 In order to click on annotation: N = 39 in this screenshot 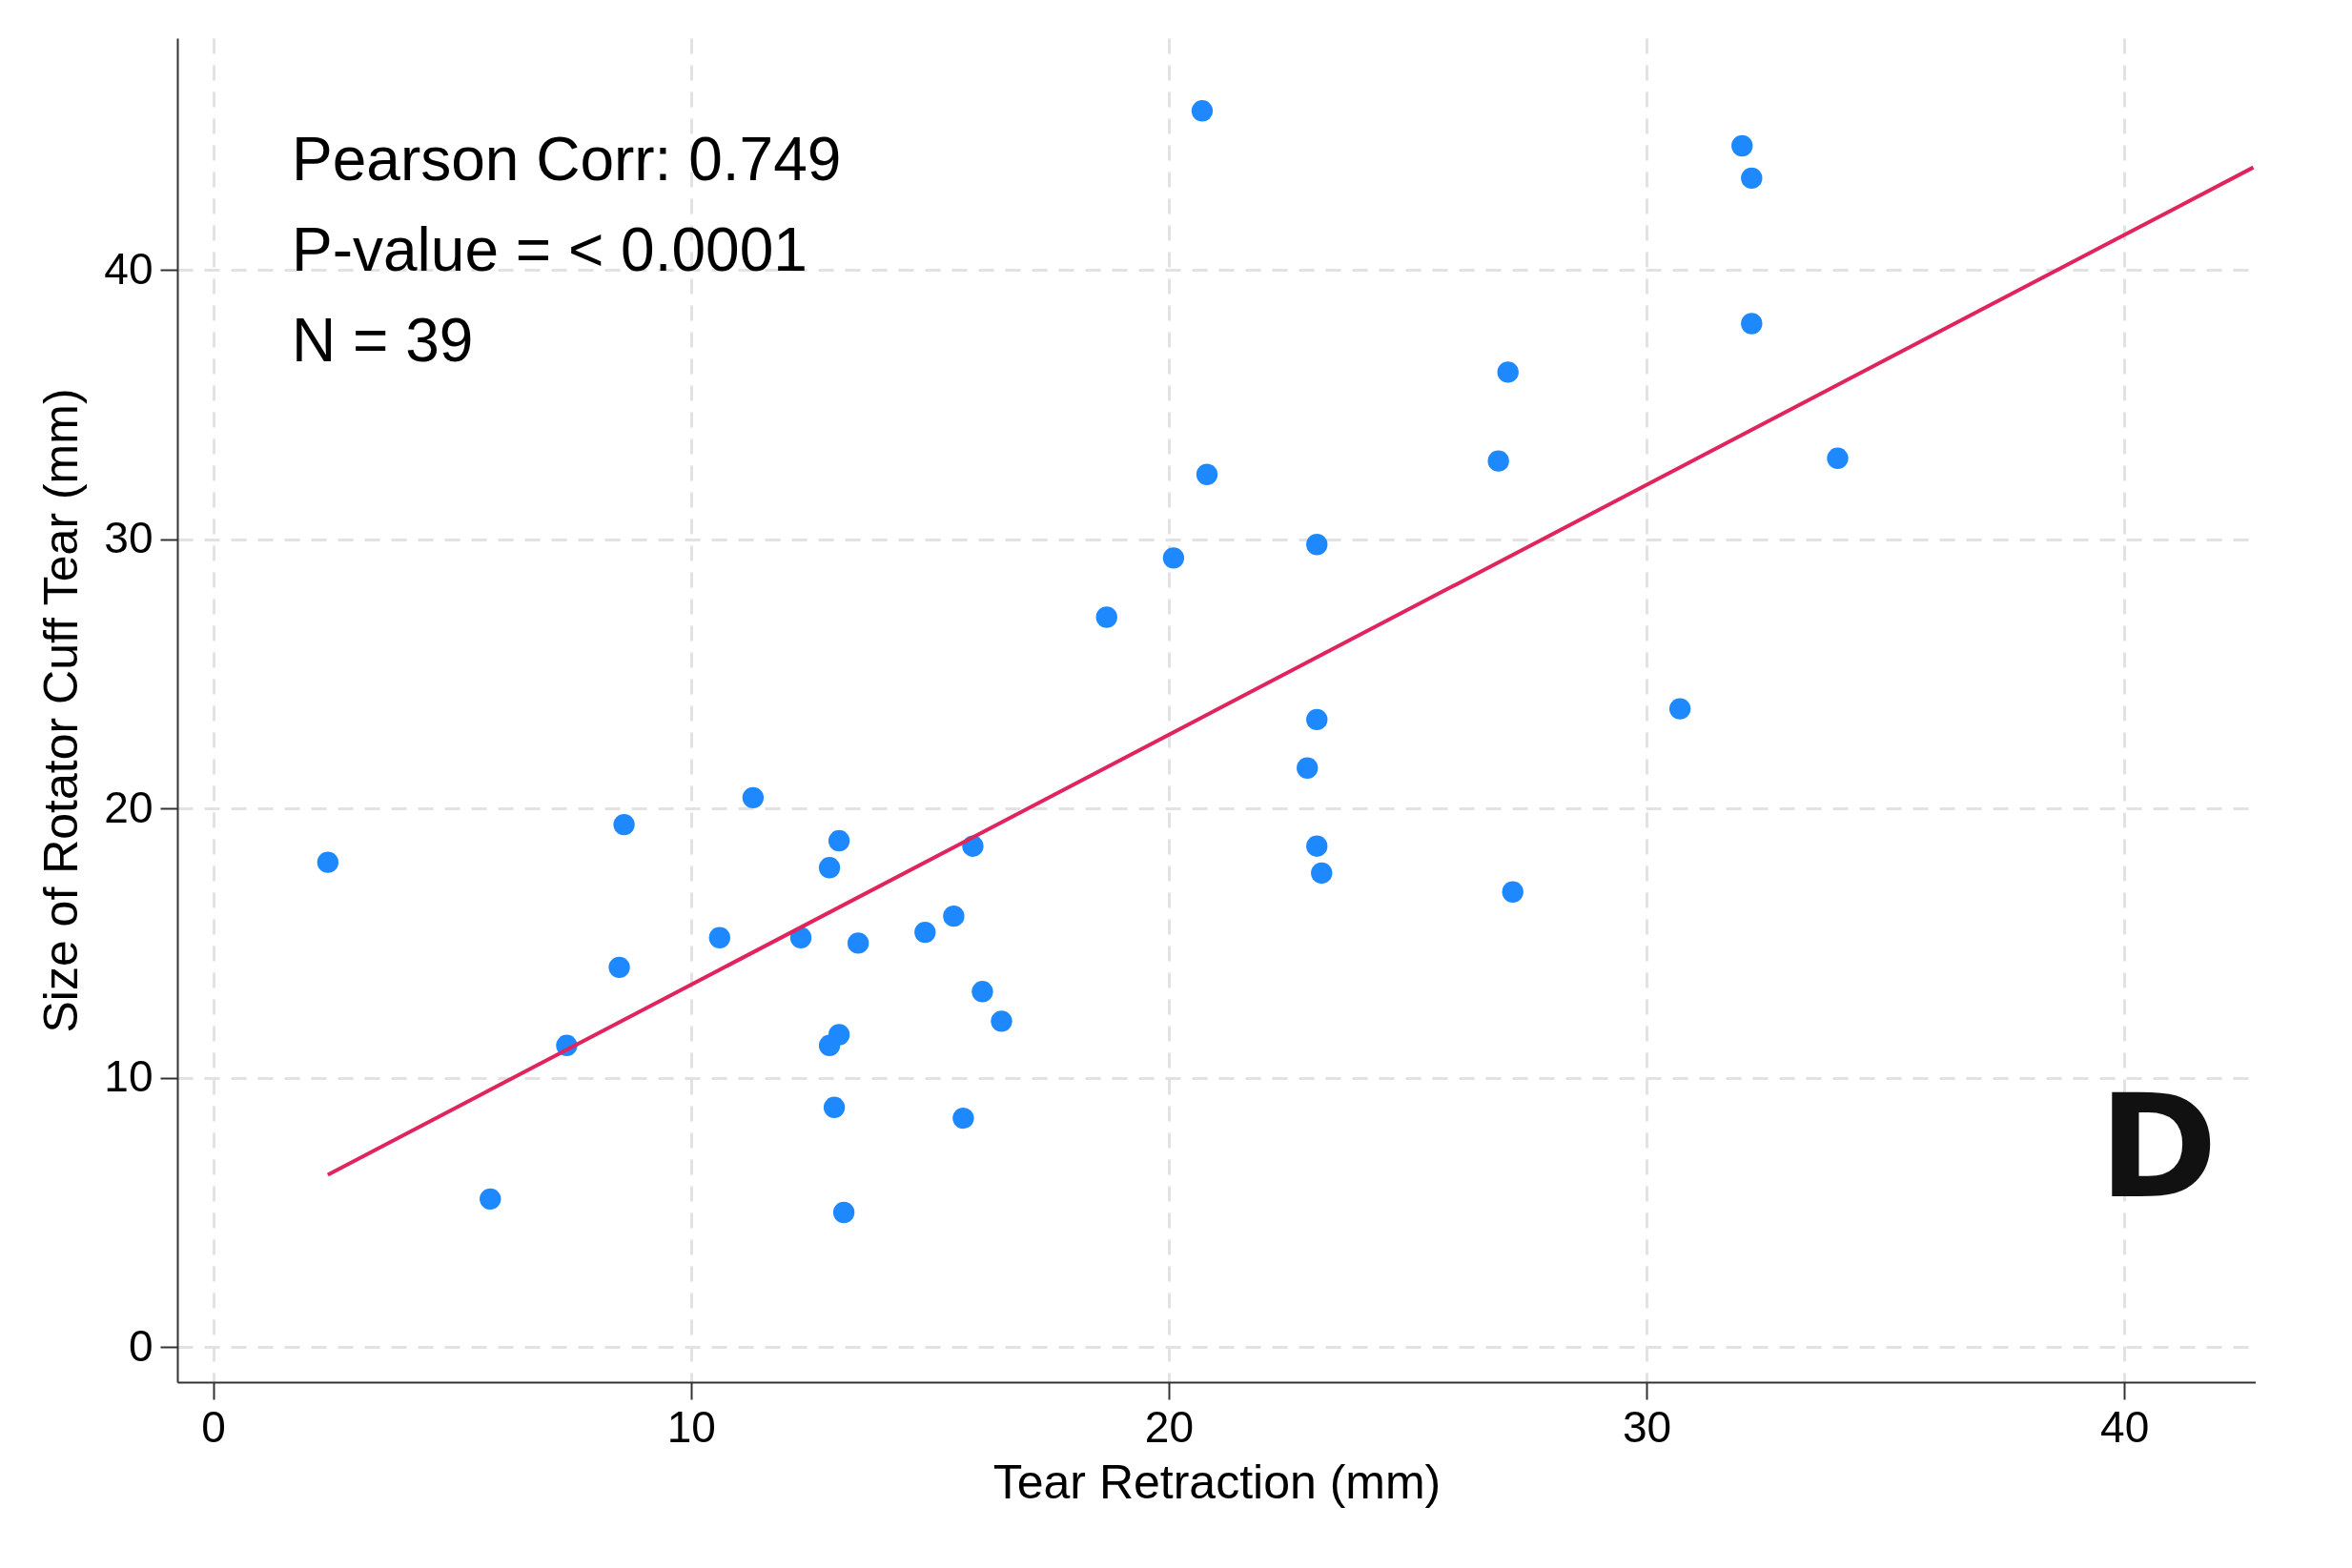, I will do `click(383, 340)`.